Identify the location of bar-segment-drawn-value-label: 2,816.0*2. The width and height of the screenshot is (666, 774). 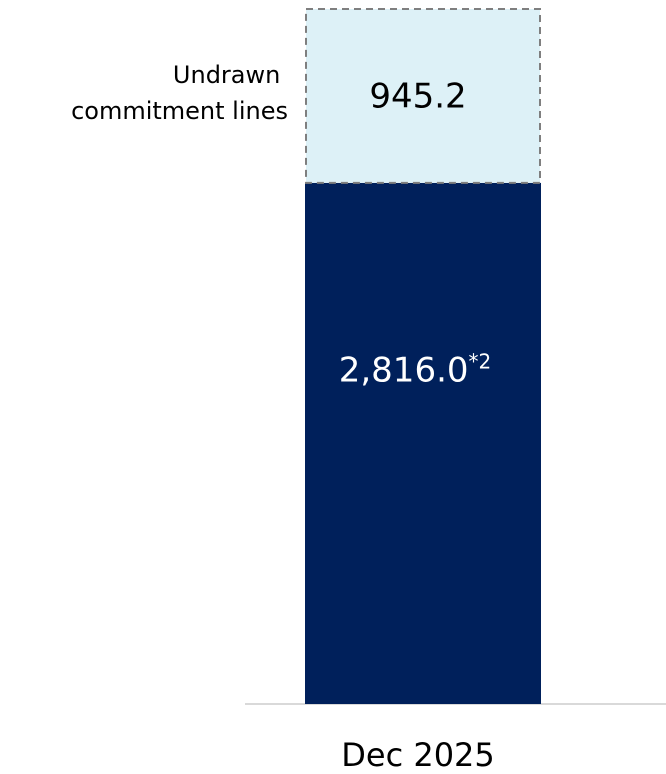
(415, 369).